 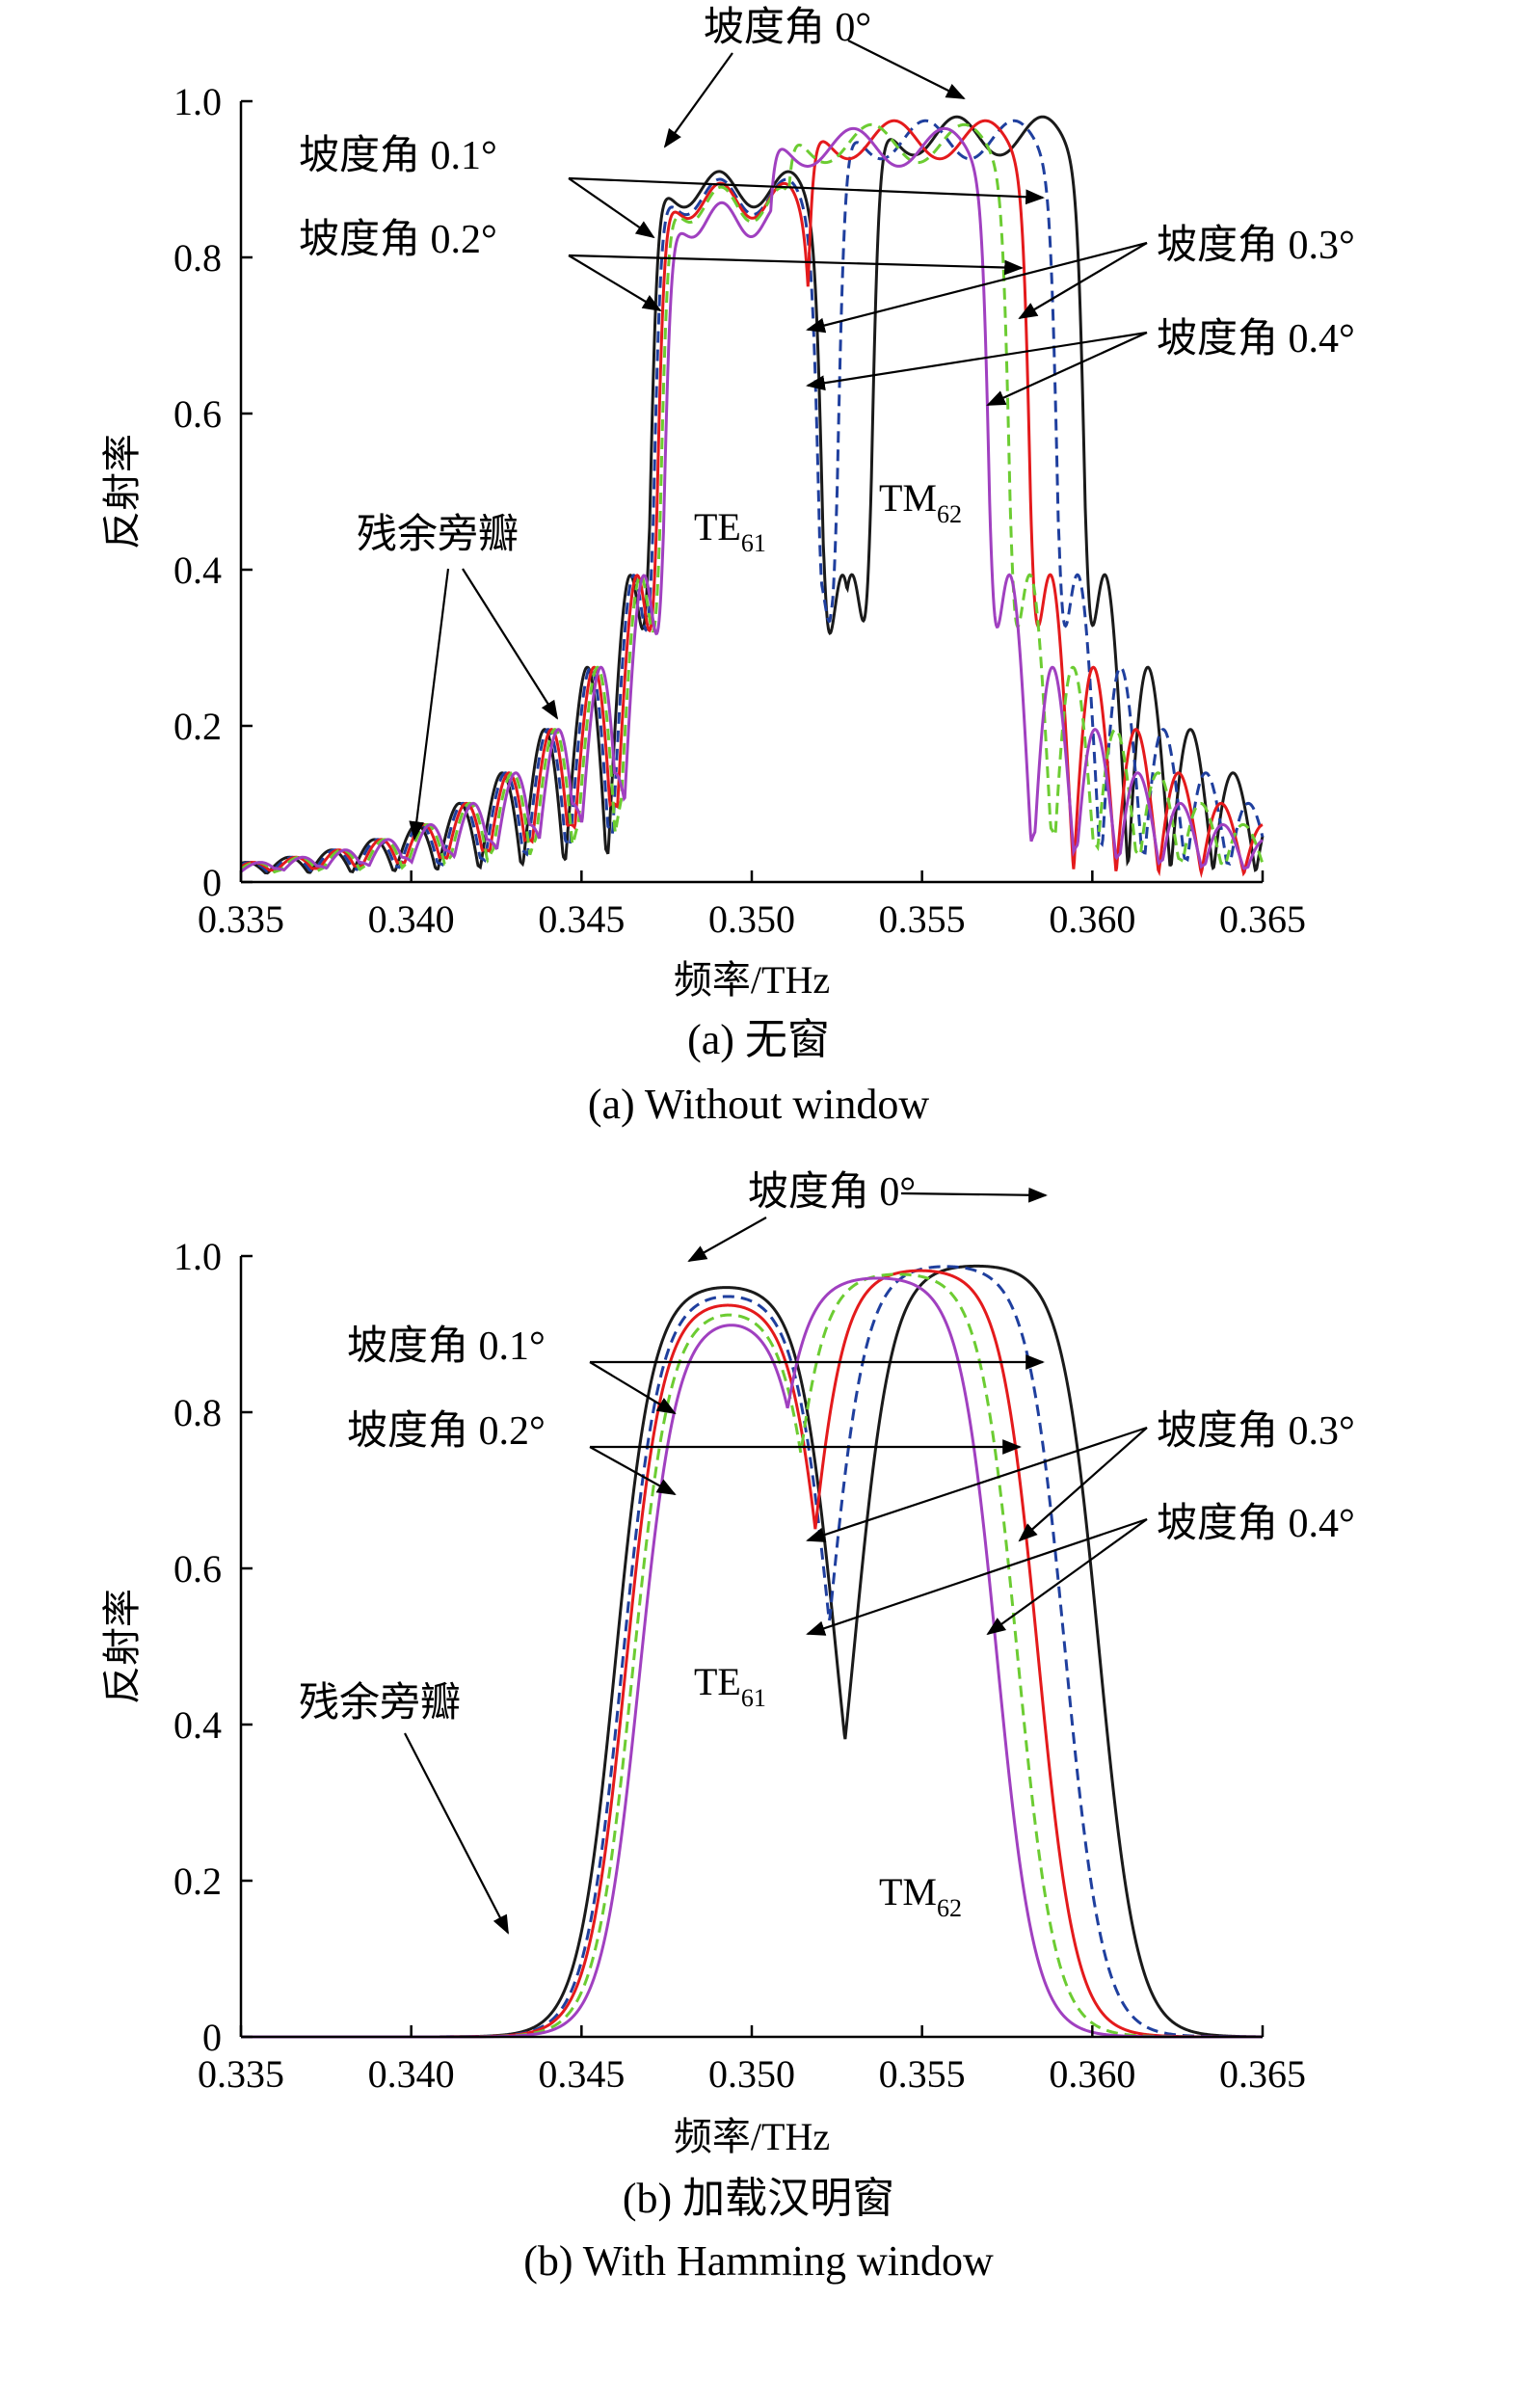 I want to click on caption-cn: (a) 无窗, so click(x=758, y=1039).